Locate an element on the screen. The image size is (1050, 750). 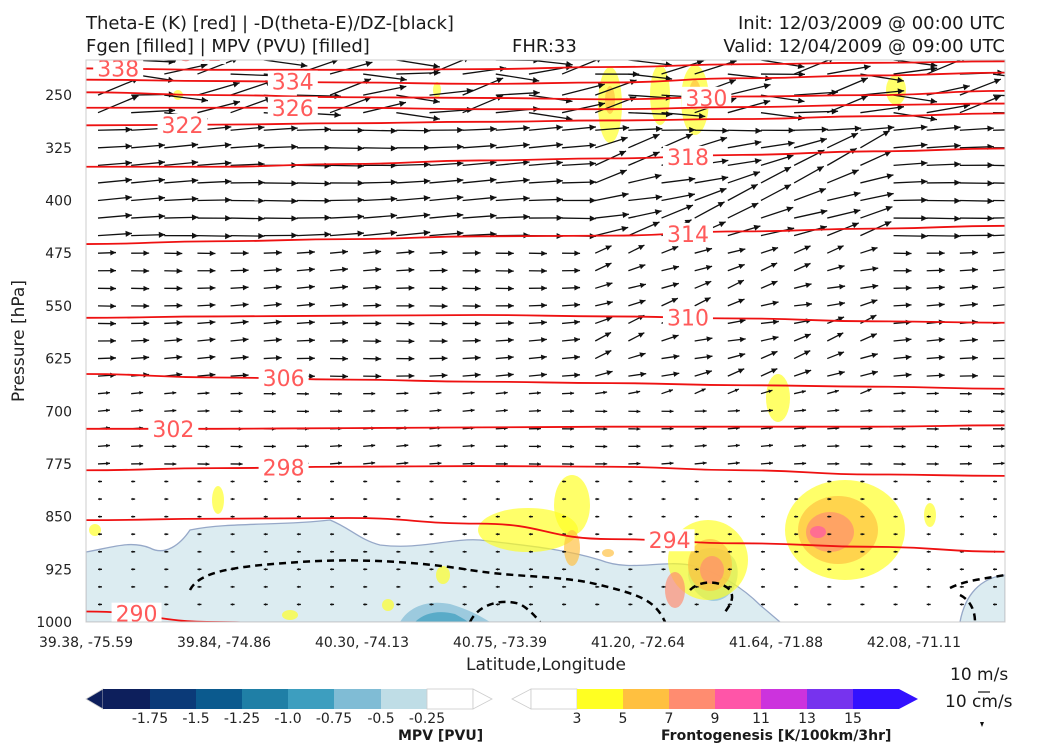
fgen-colorbar-tick: 9 is located at coordinates (715, 719).